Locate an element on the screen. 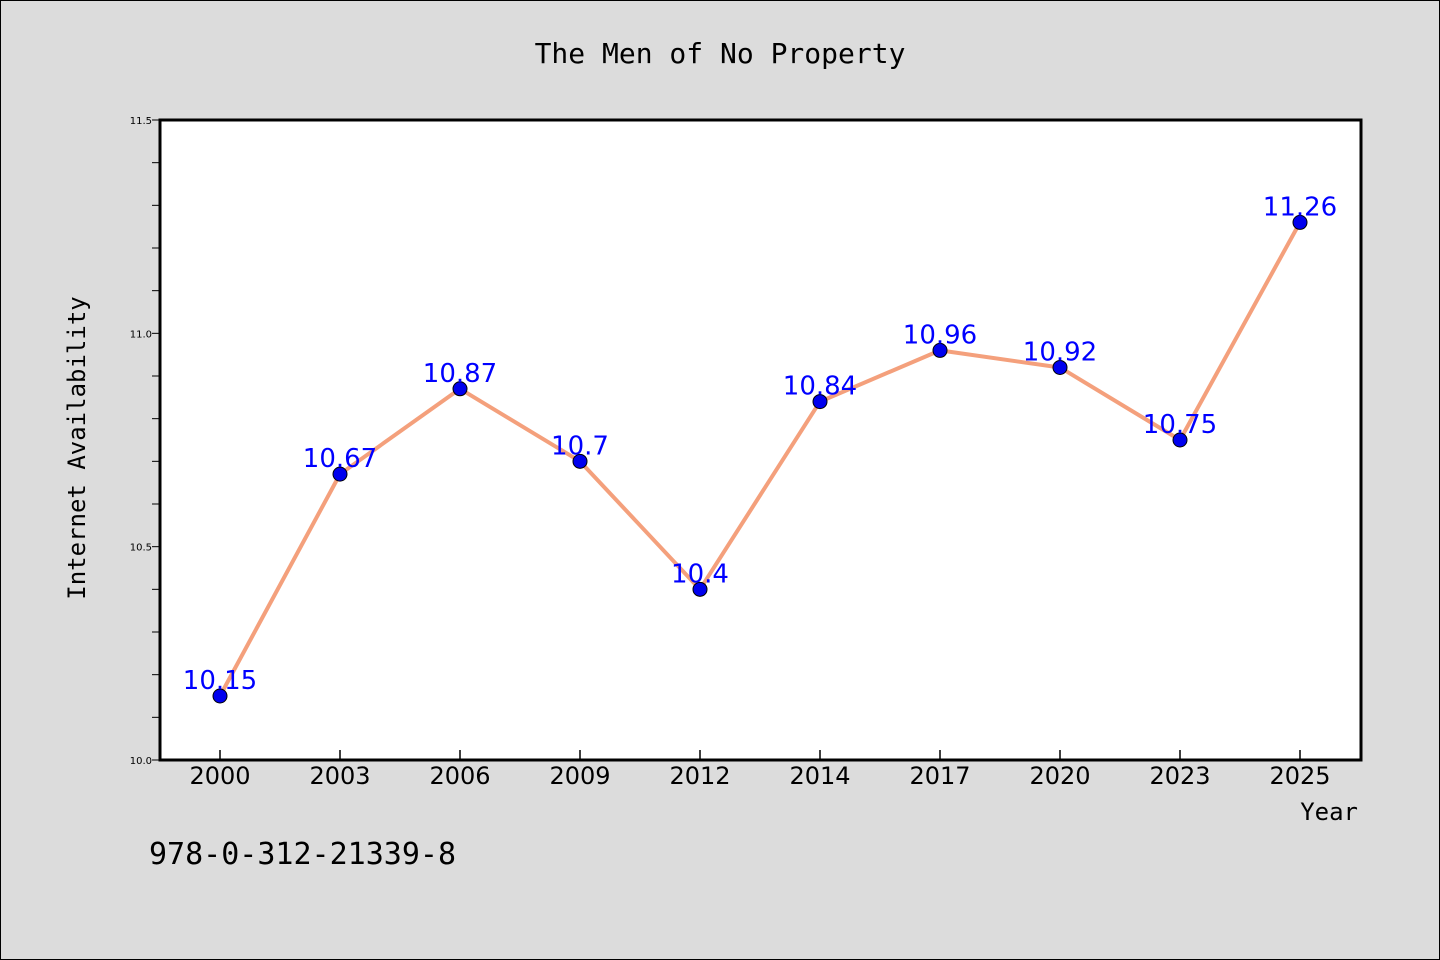 This screenshot has height=960, width=1440. data-label: 10.96 is located at coordinates (940, 335).